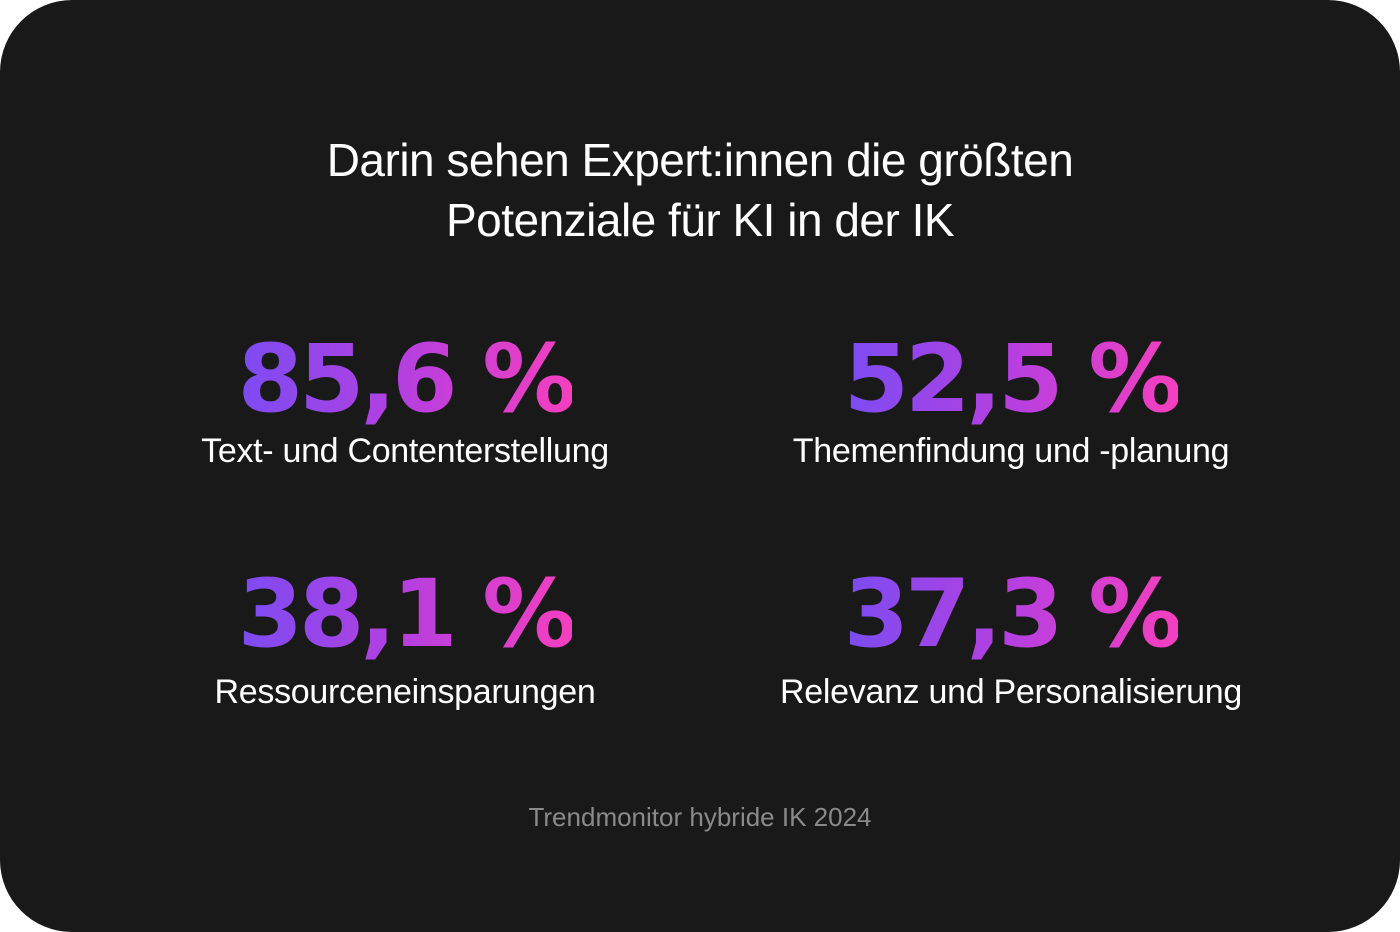 This screenshot has width=1400, height=932. I want to click on stat-block-resource-savings: 38,1 % Ressourceneinsparungen, so click(405, 639).